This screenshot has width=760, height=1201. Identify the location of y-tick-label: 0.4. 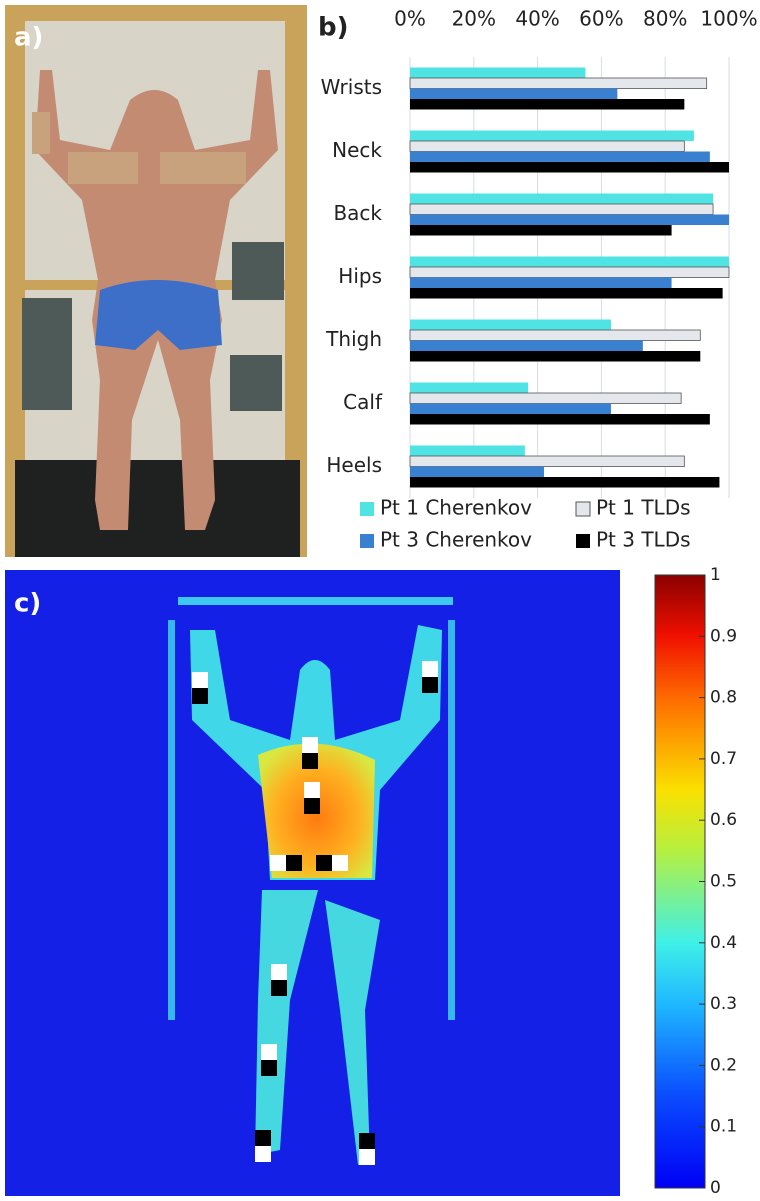
(723, 943).